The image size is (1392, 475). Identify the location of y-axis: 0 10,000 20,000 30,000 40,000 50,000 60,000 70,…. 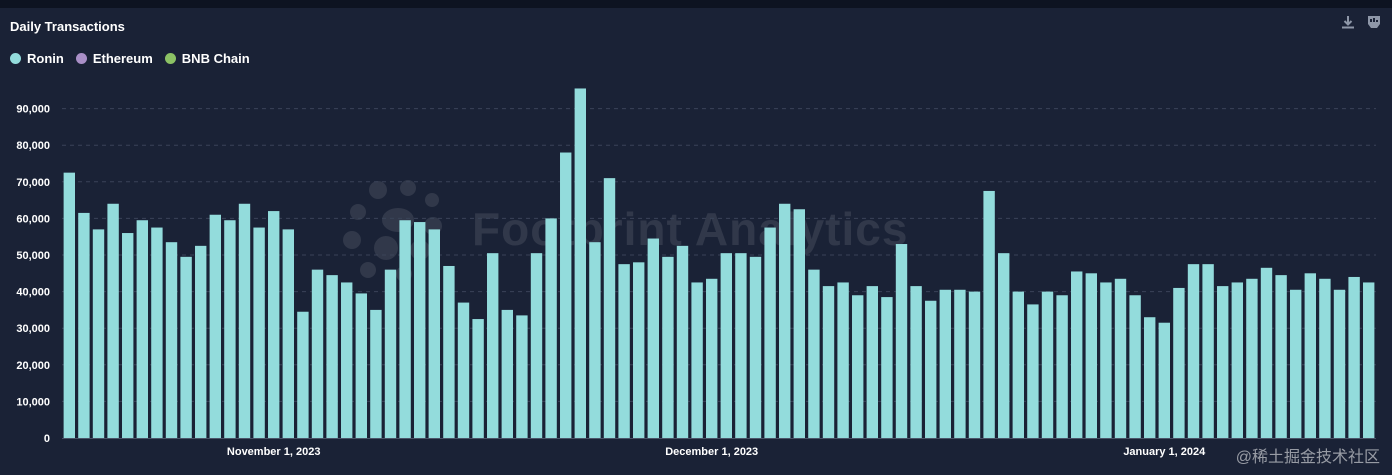
(33, 274).